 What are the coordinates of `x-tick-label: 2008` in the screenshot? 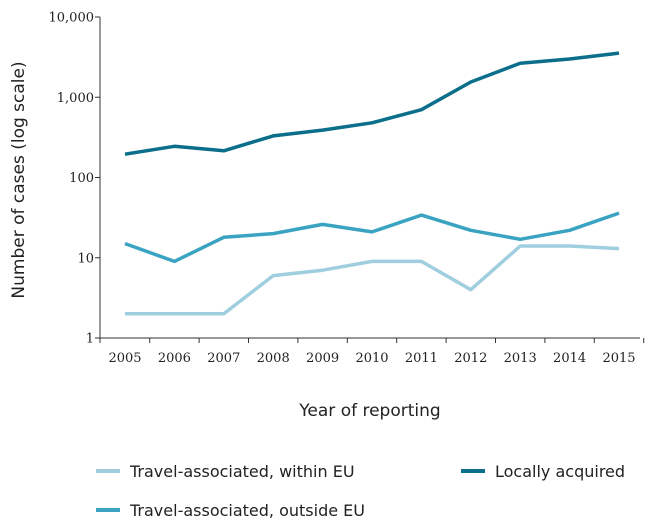 It's located at (273, 358).